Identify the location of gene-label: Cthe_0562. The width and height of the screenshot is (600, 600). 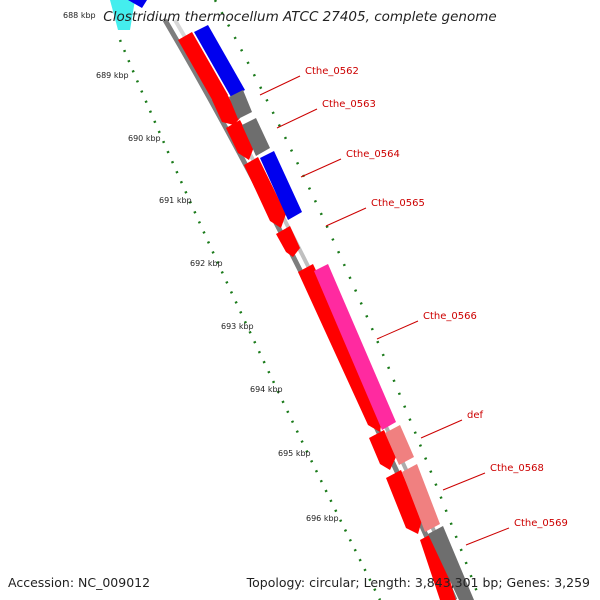
(332, 71).